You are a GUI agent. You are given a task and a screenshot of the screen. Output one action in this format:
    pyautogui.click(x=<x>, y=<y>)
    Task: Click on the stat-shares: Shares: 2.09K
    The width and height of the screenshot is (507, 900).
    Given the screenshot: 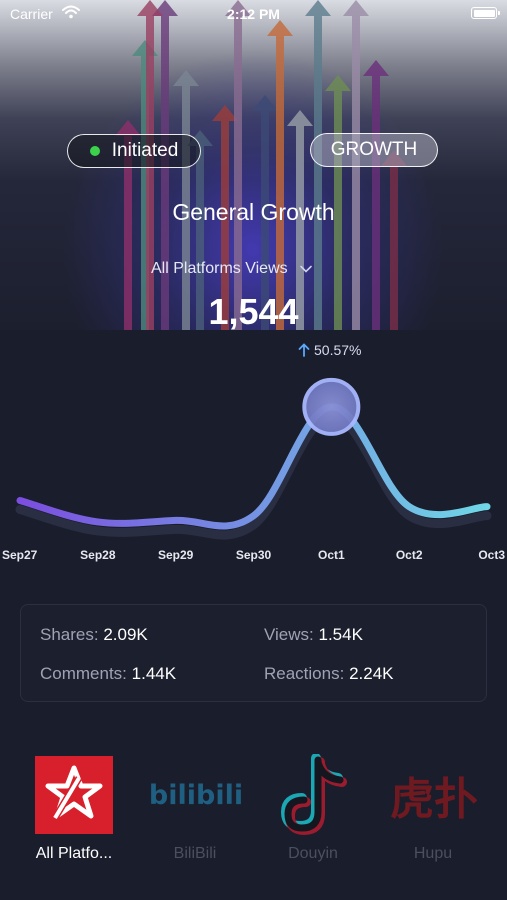 What is the action you would take?
    pyautogui.click(x=94, y=635)
    